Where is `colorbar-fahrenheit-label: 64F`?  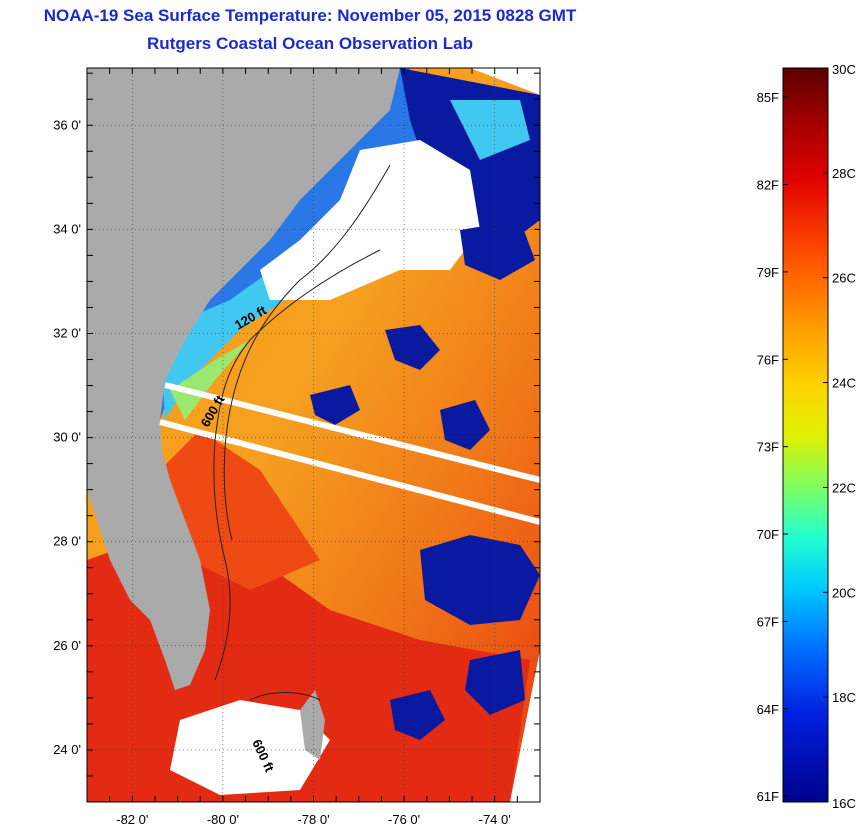
colorbar-fahrenheit-label: 64F is located at coordinates (768, 709).